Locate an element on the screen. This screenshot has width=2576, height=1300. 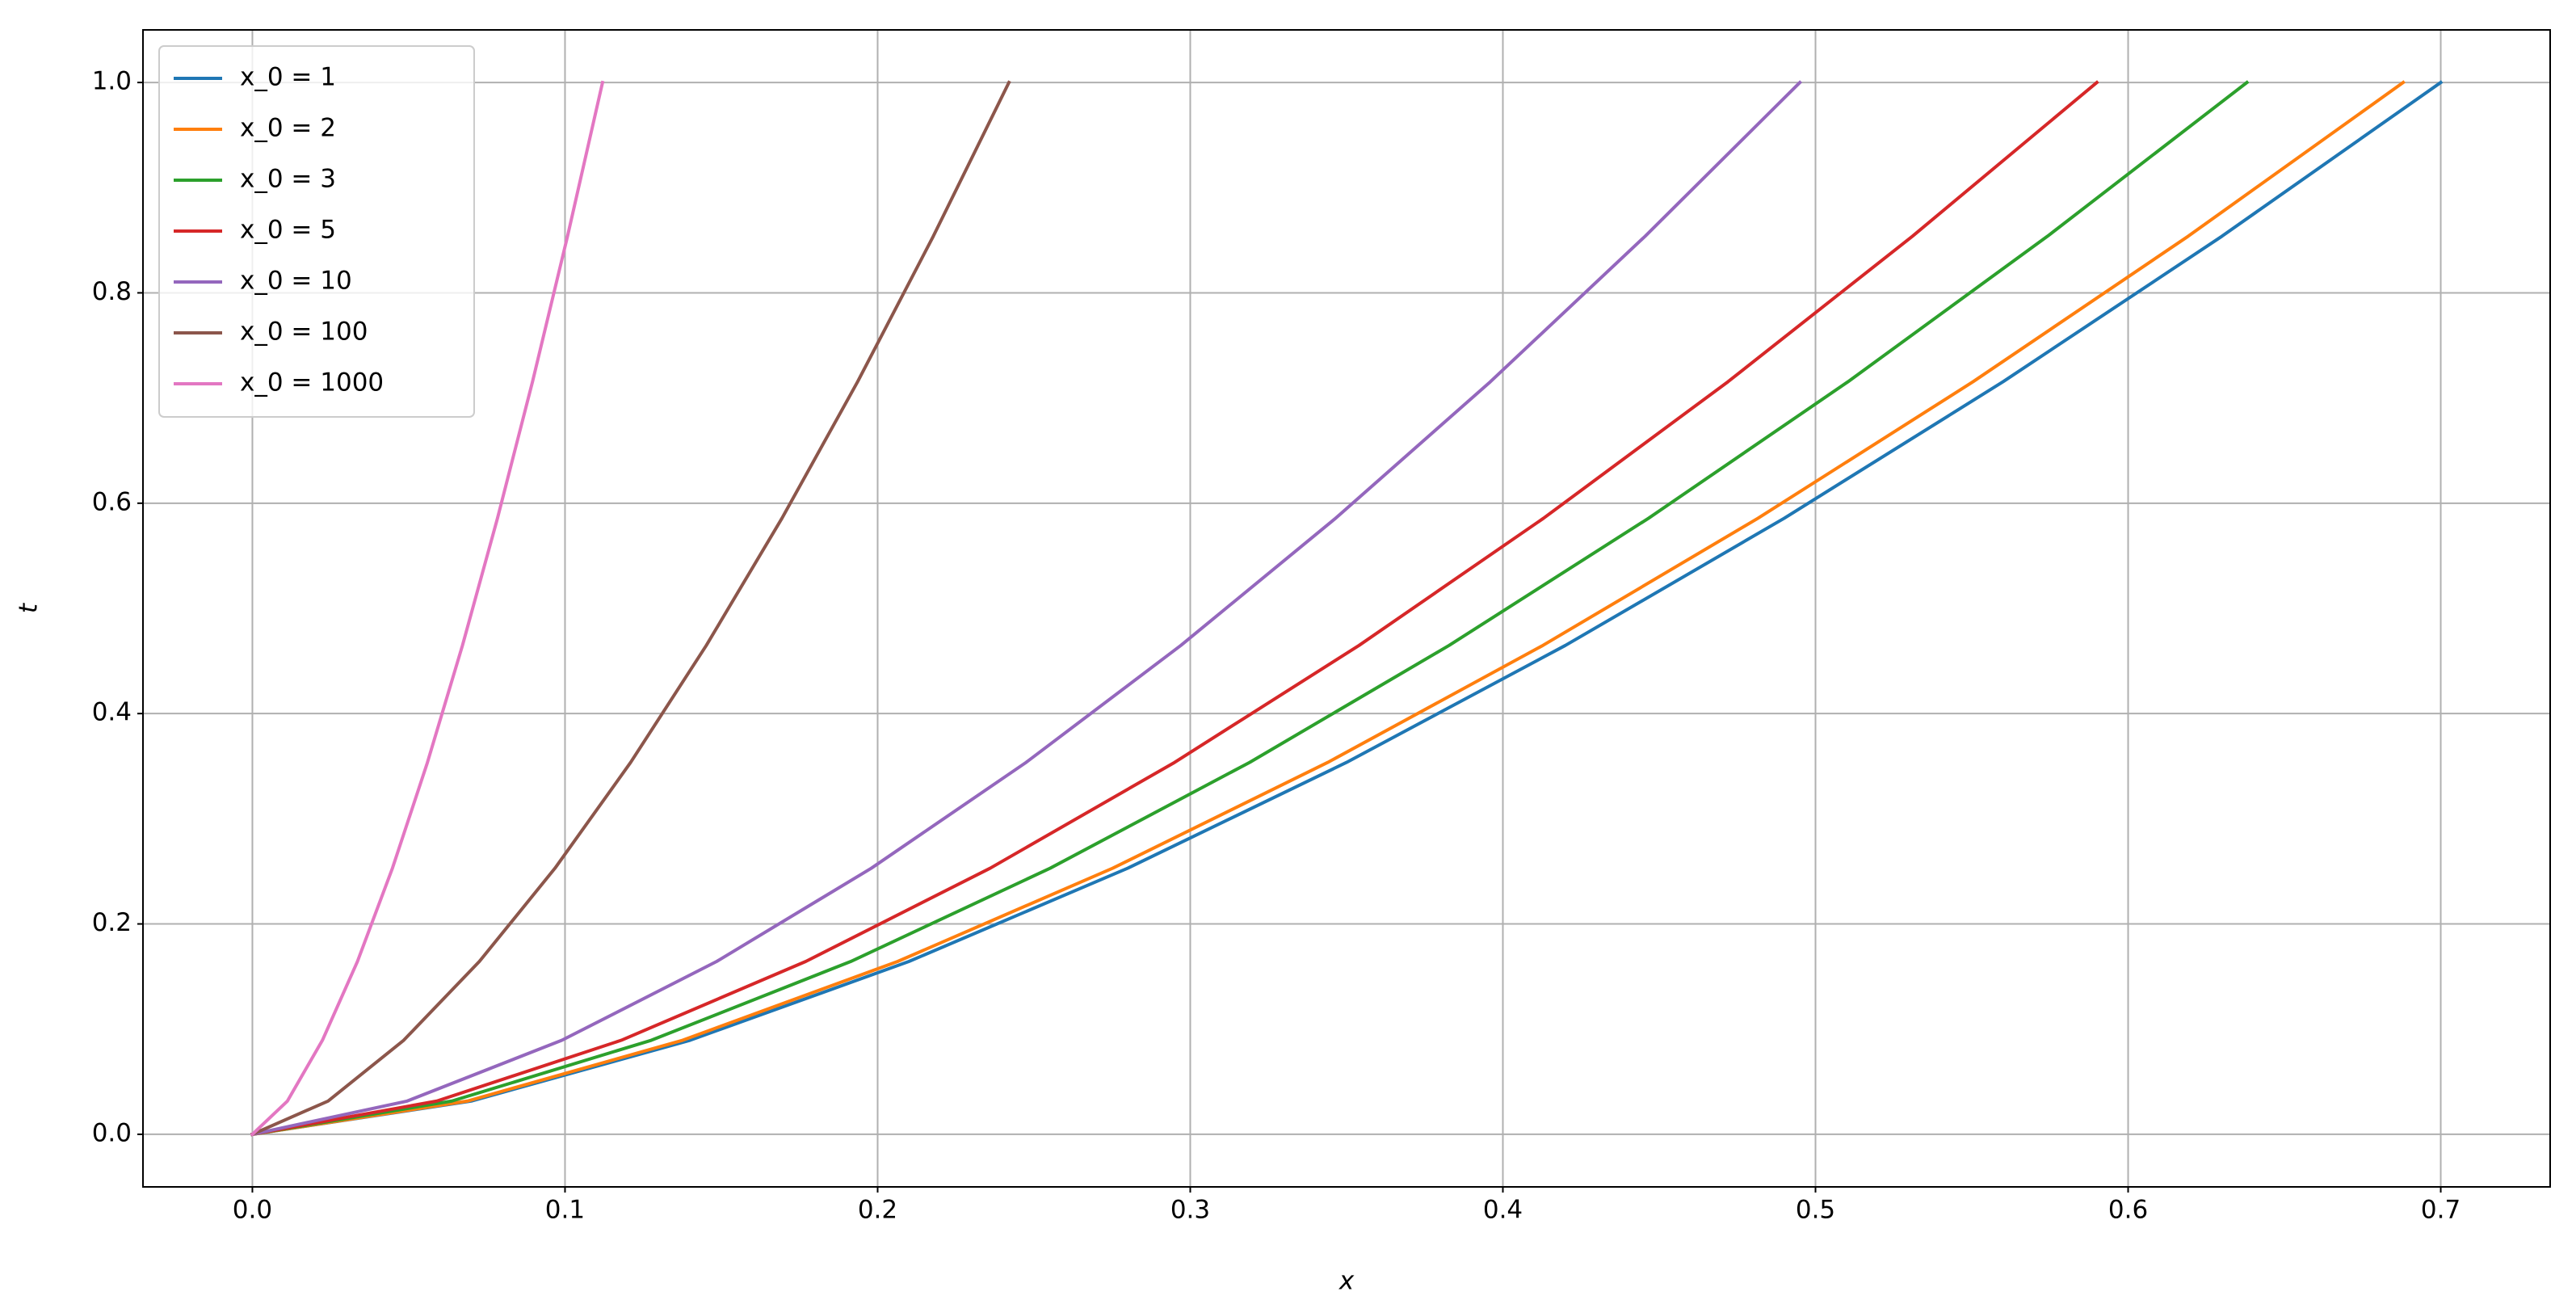
y-tick-label: 1.0 is located at coordinates (112, 81).